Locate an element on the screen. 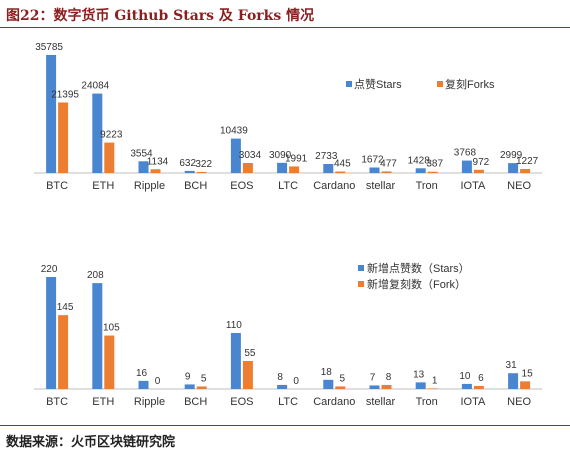 The height and width of the screenshot is (451, 570). data-label: 105 is located at coordinates (111, 328).